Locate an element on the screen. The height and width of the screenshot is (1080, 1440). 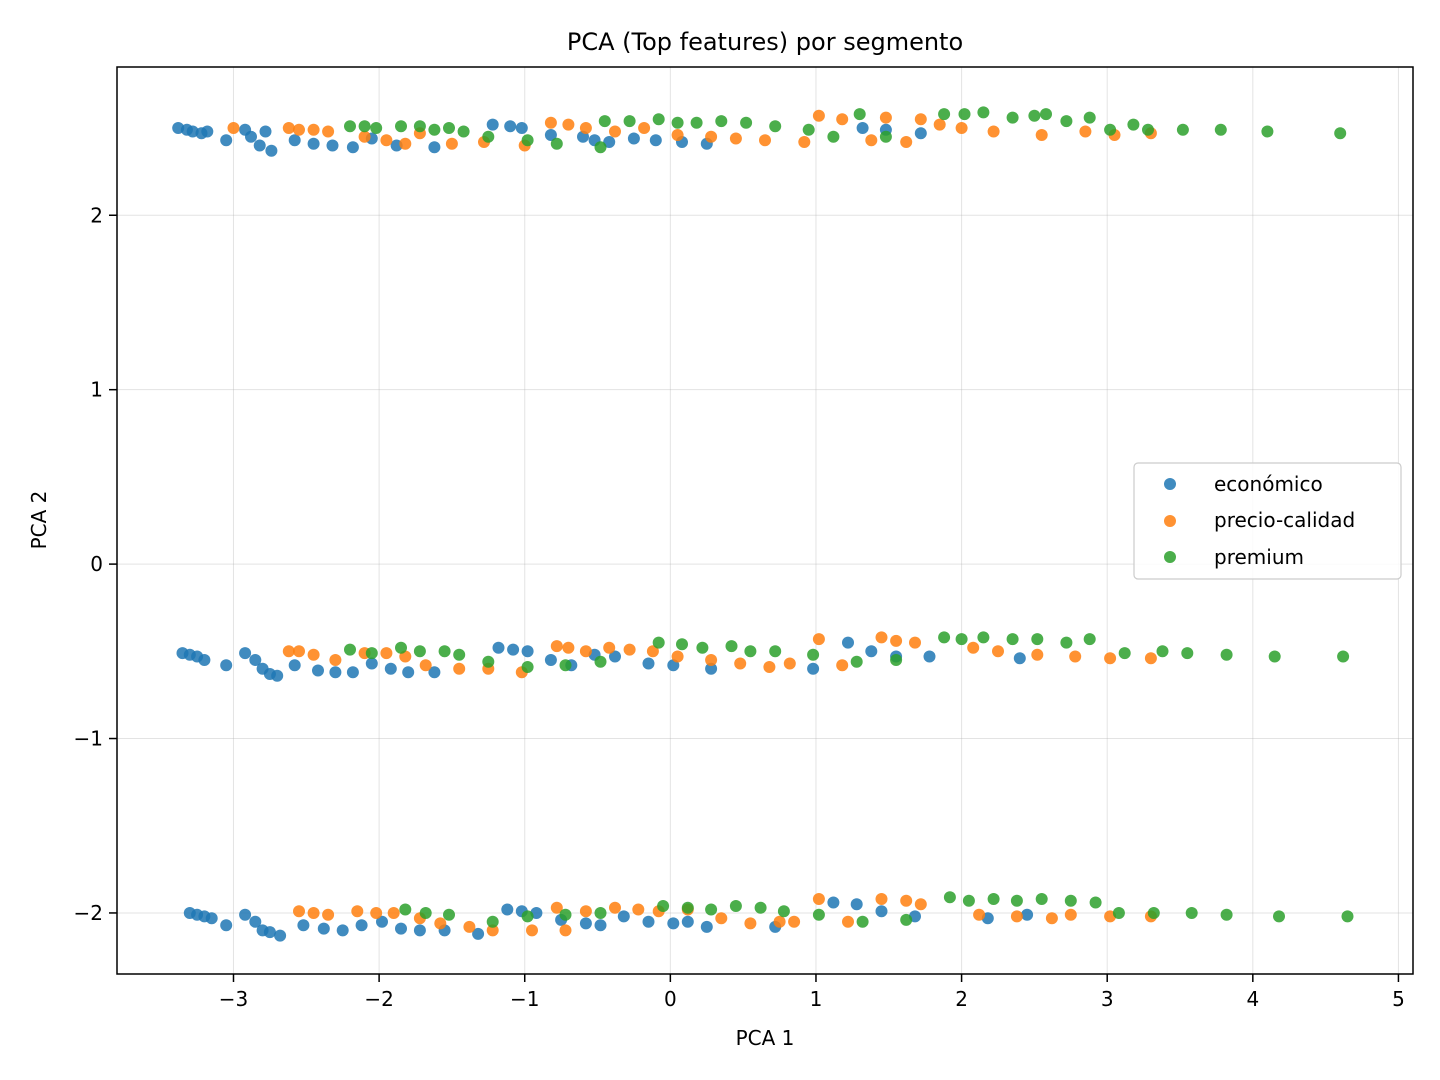
chart-title: PCA (Top features) por segmento is located at coordinates (765, 42).